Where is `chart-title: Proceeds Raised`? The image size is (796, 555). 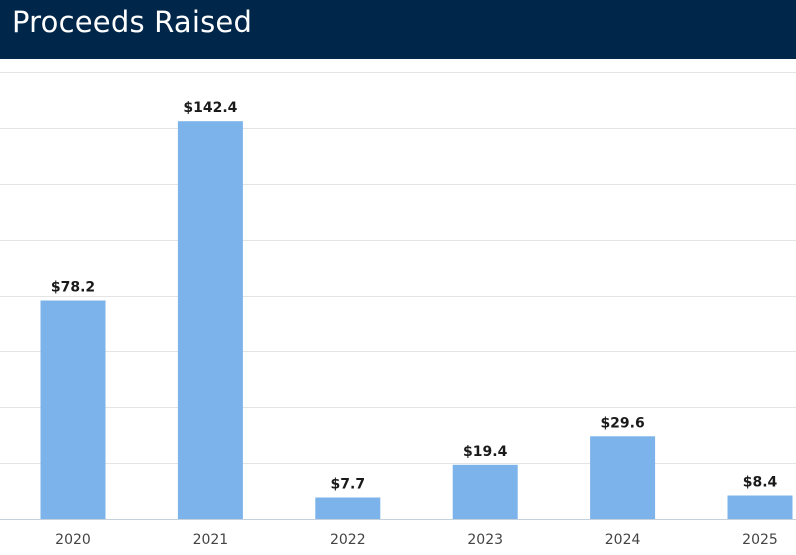
chart-title: Proceeds Raised is located at coordinates (132, 22).